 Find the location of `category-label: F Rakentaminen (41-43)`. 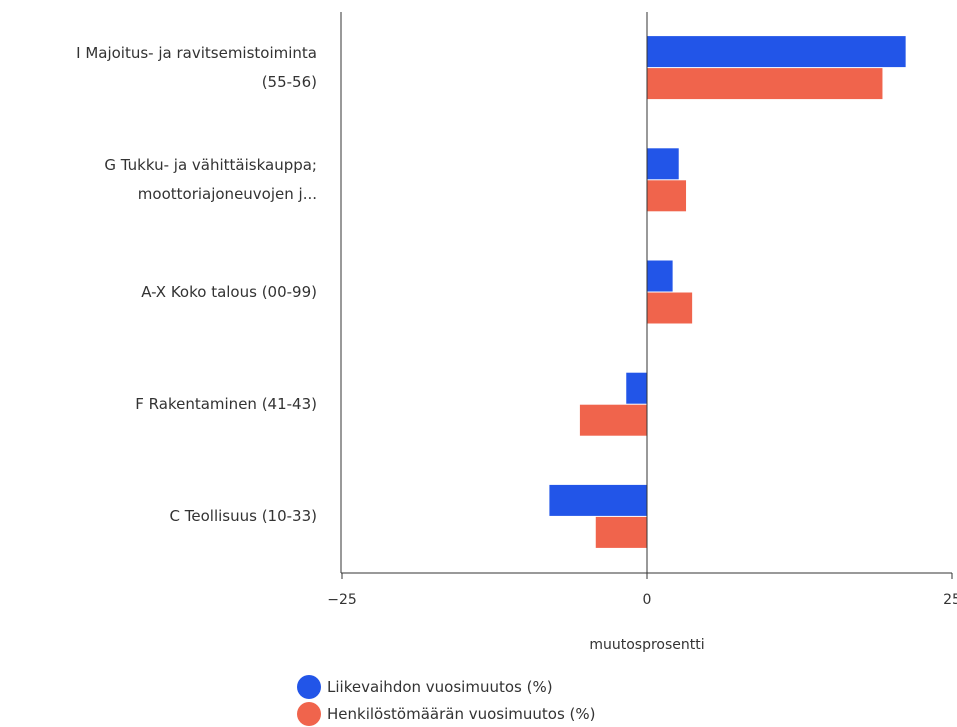

category-label: F Rakentaminen (41-43) is located at coordinates (226, 404).